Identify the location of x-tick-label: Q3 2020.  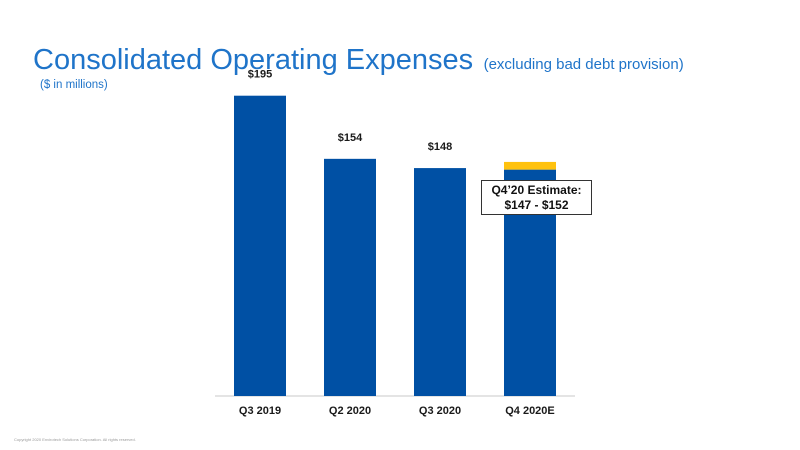
(440, 411).